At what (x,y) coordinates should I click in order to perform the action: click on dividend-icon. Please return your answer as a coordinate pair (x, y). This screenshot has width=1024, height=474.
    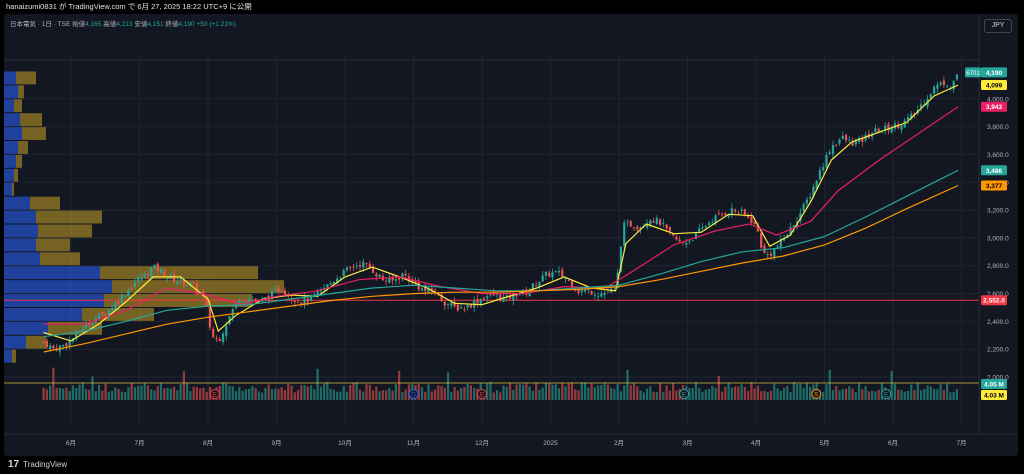
    Looking at the image, I should click on (413, 394).